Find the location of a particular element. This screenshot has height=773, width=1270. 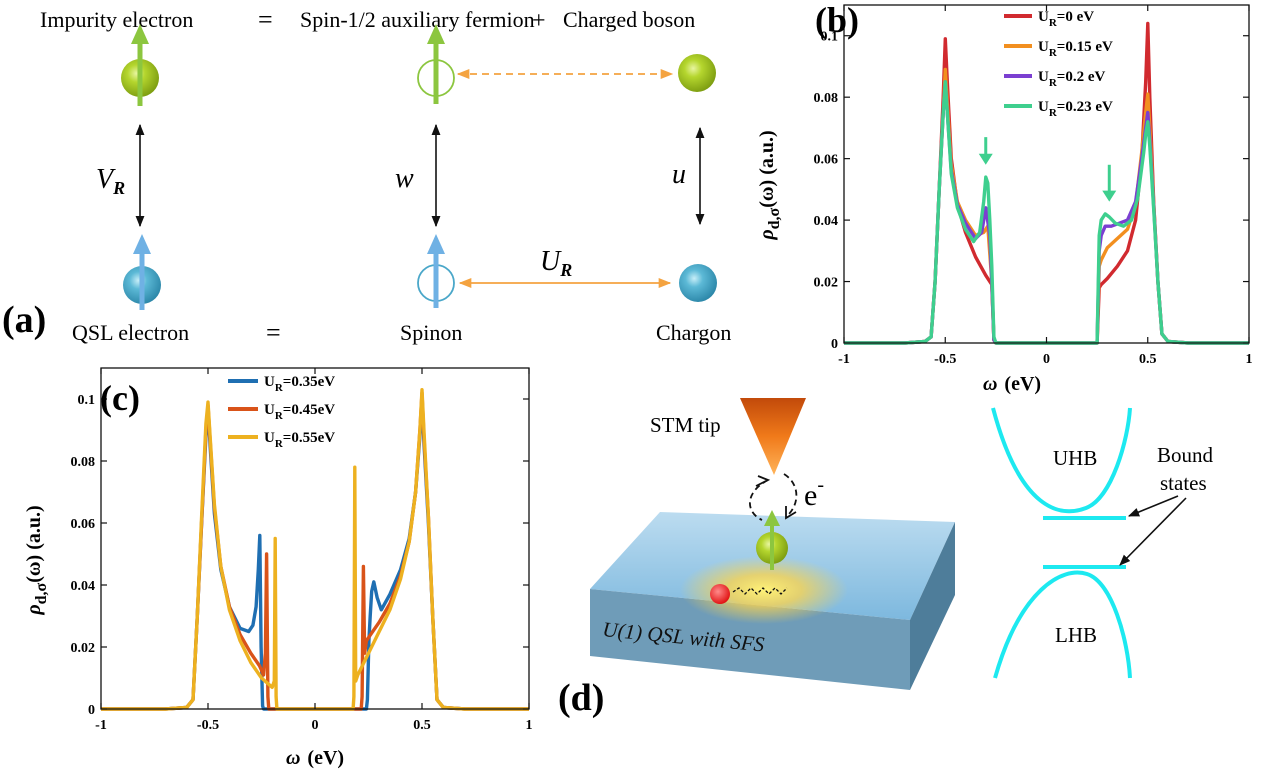

impurity-electron-particle is located at coordinates (140, 65).